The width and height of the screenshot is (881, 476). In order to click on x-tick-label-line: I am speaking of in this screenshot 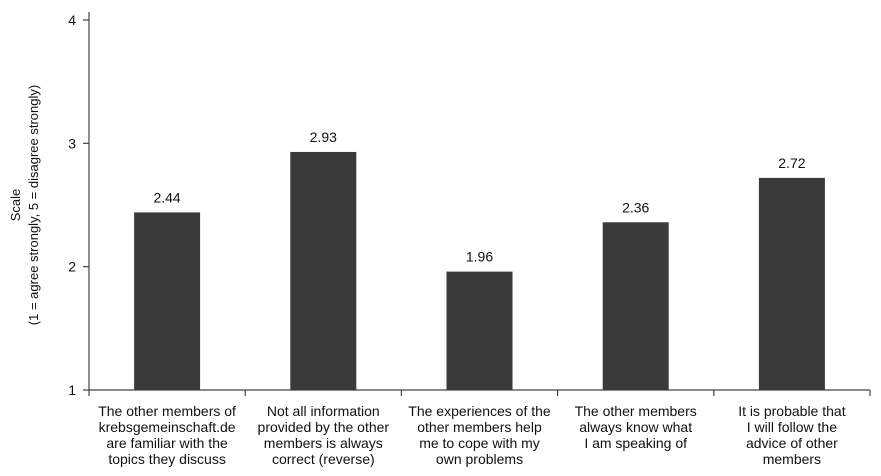, I will do `click(636, 443)`.